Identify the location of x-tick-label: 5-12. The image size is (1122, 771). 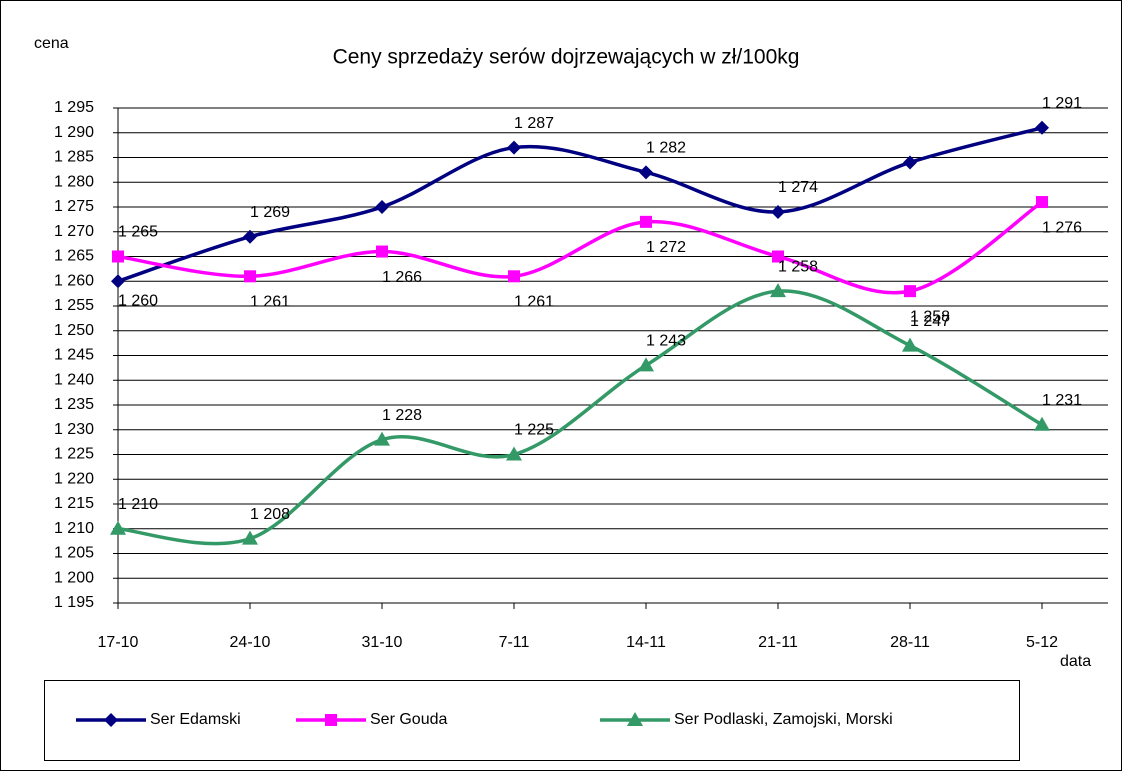
(1042, 642).